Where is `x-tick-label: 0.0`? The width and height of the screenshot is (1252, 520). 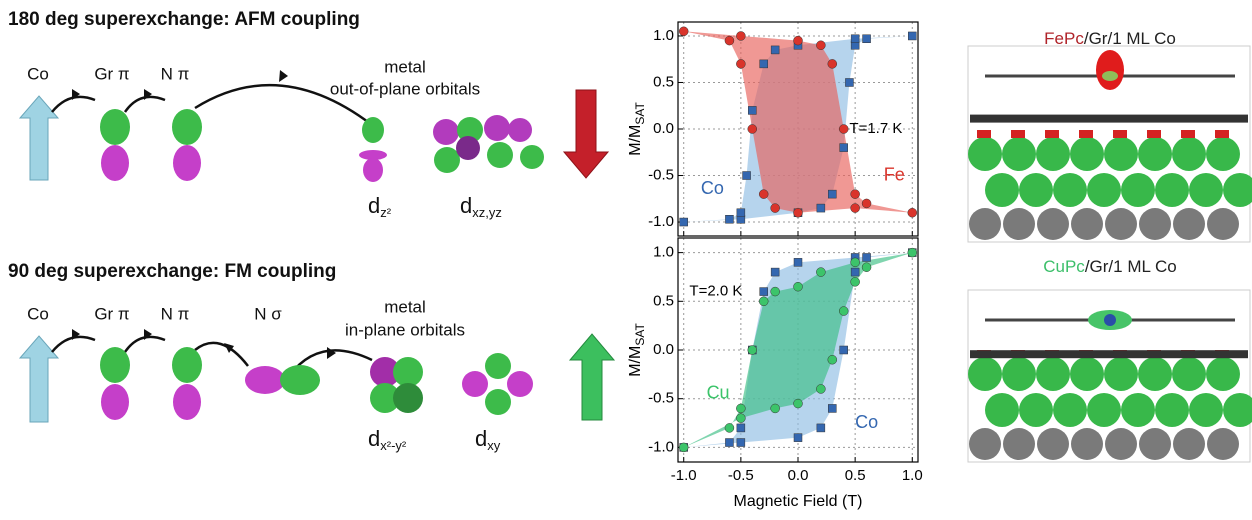 x-tick-label: 0.0 is located at coordinates (798, 475).